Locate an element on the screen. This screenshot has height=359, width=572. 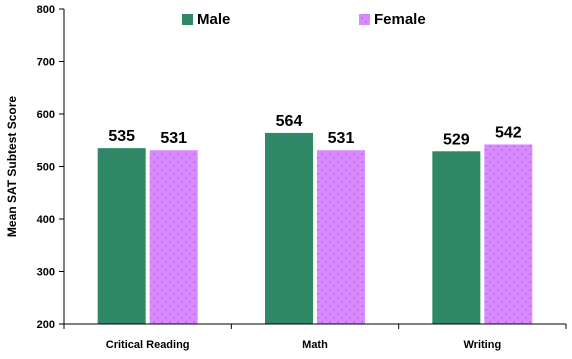
data-label: 535 is located at coordinates (121, 136).